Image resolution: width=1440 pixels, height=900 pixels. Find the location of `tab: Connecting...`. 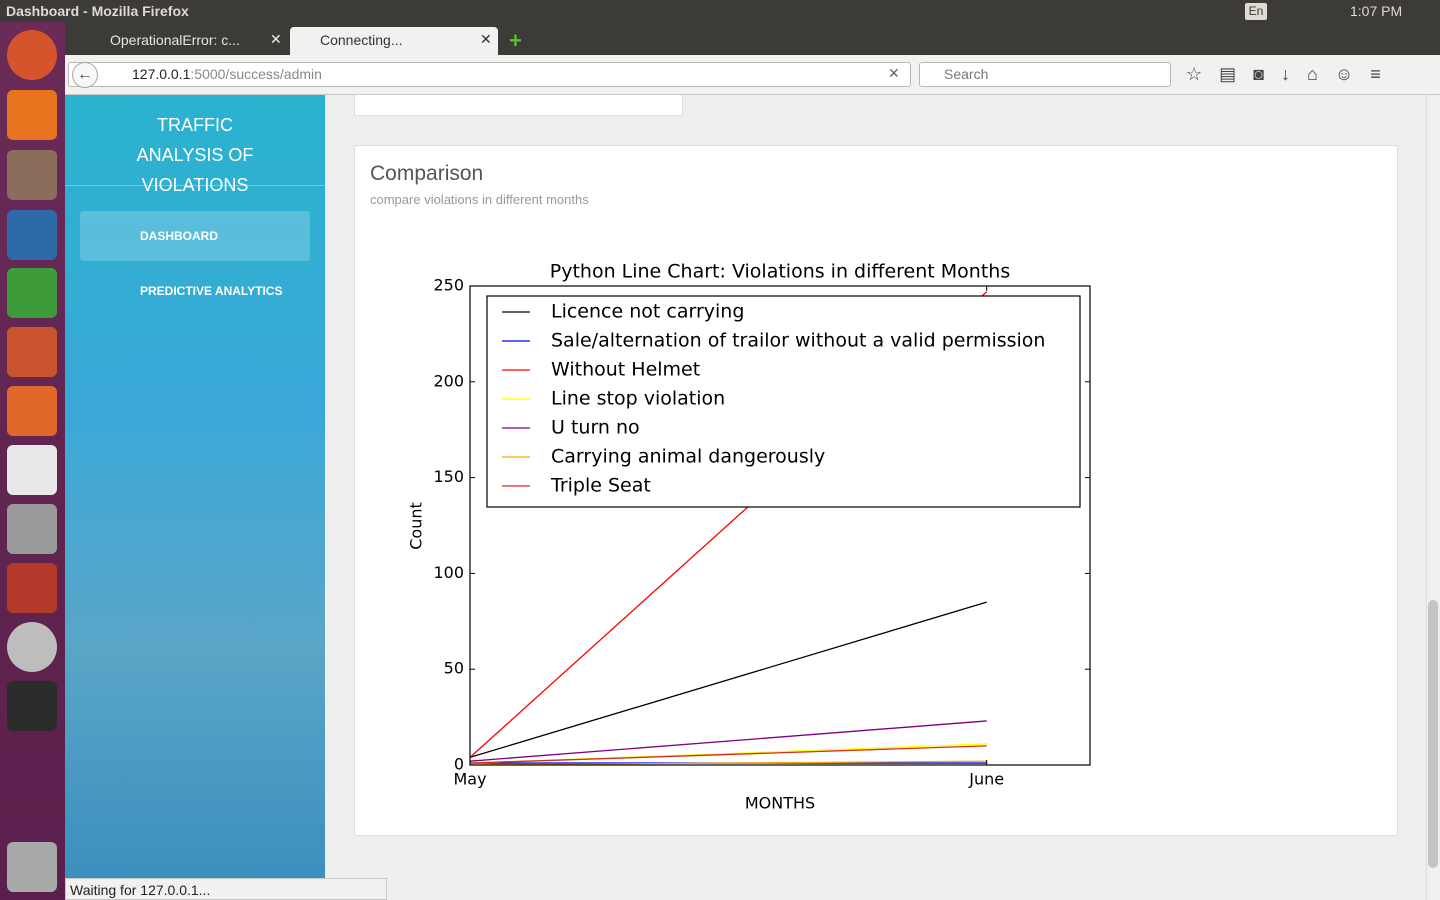

tab: Connecting... is located at coordinates (394, 41).